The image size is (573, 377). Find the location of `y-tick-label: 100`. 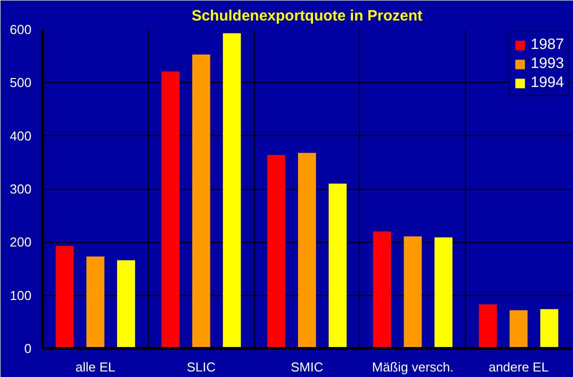

y-tick-label: 100 is located at coordinates (21, 295).